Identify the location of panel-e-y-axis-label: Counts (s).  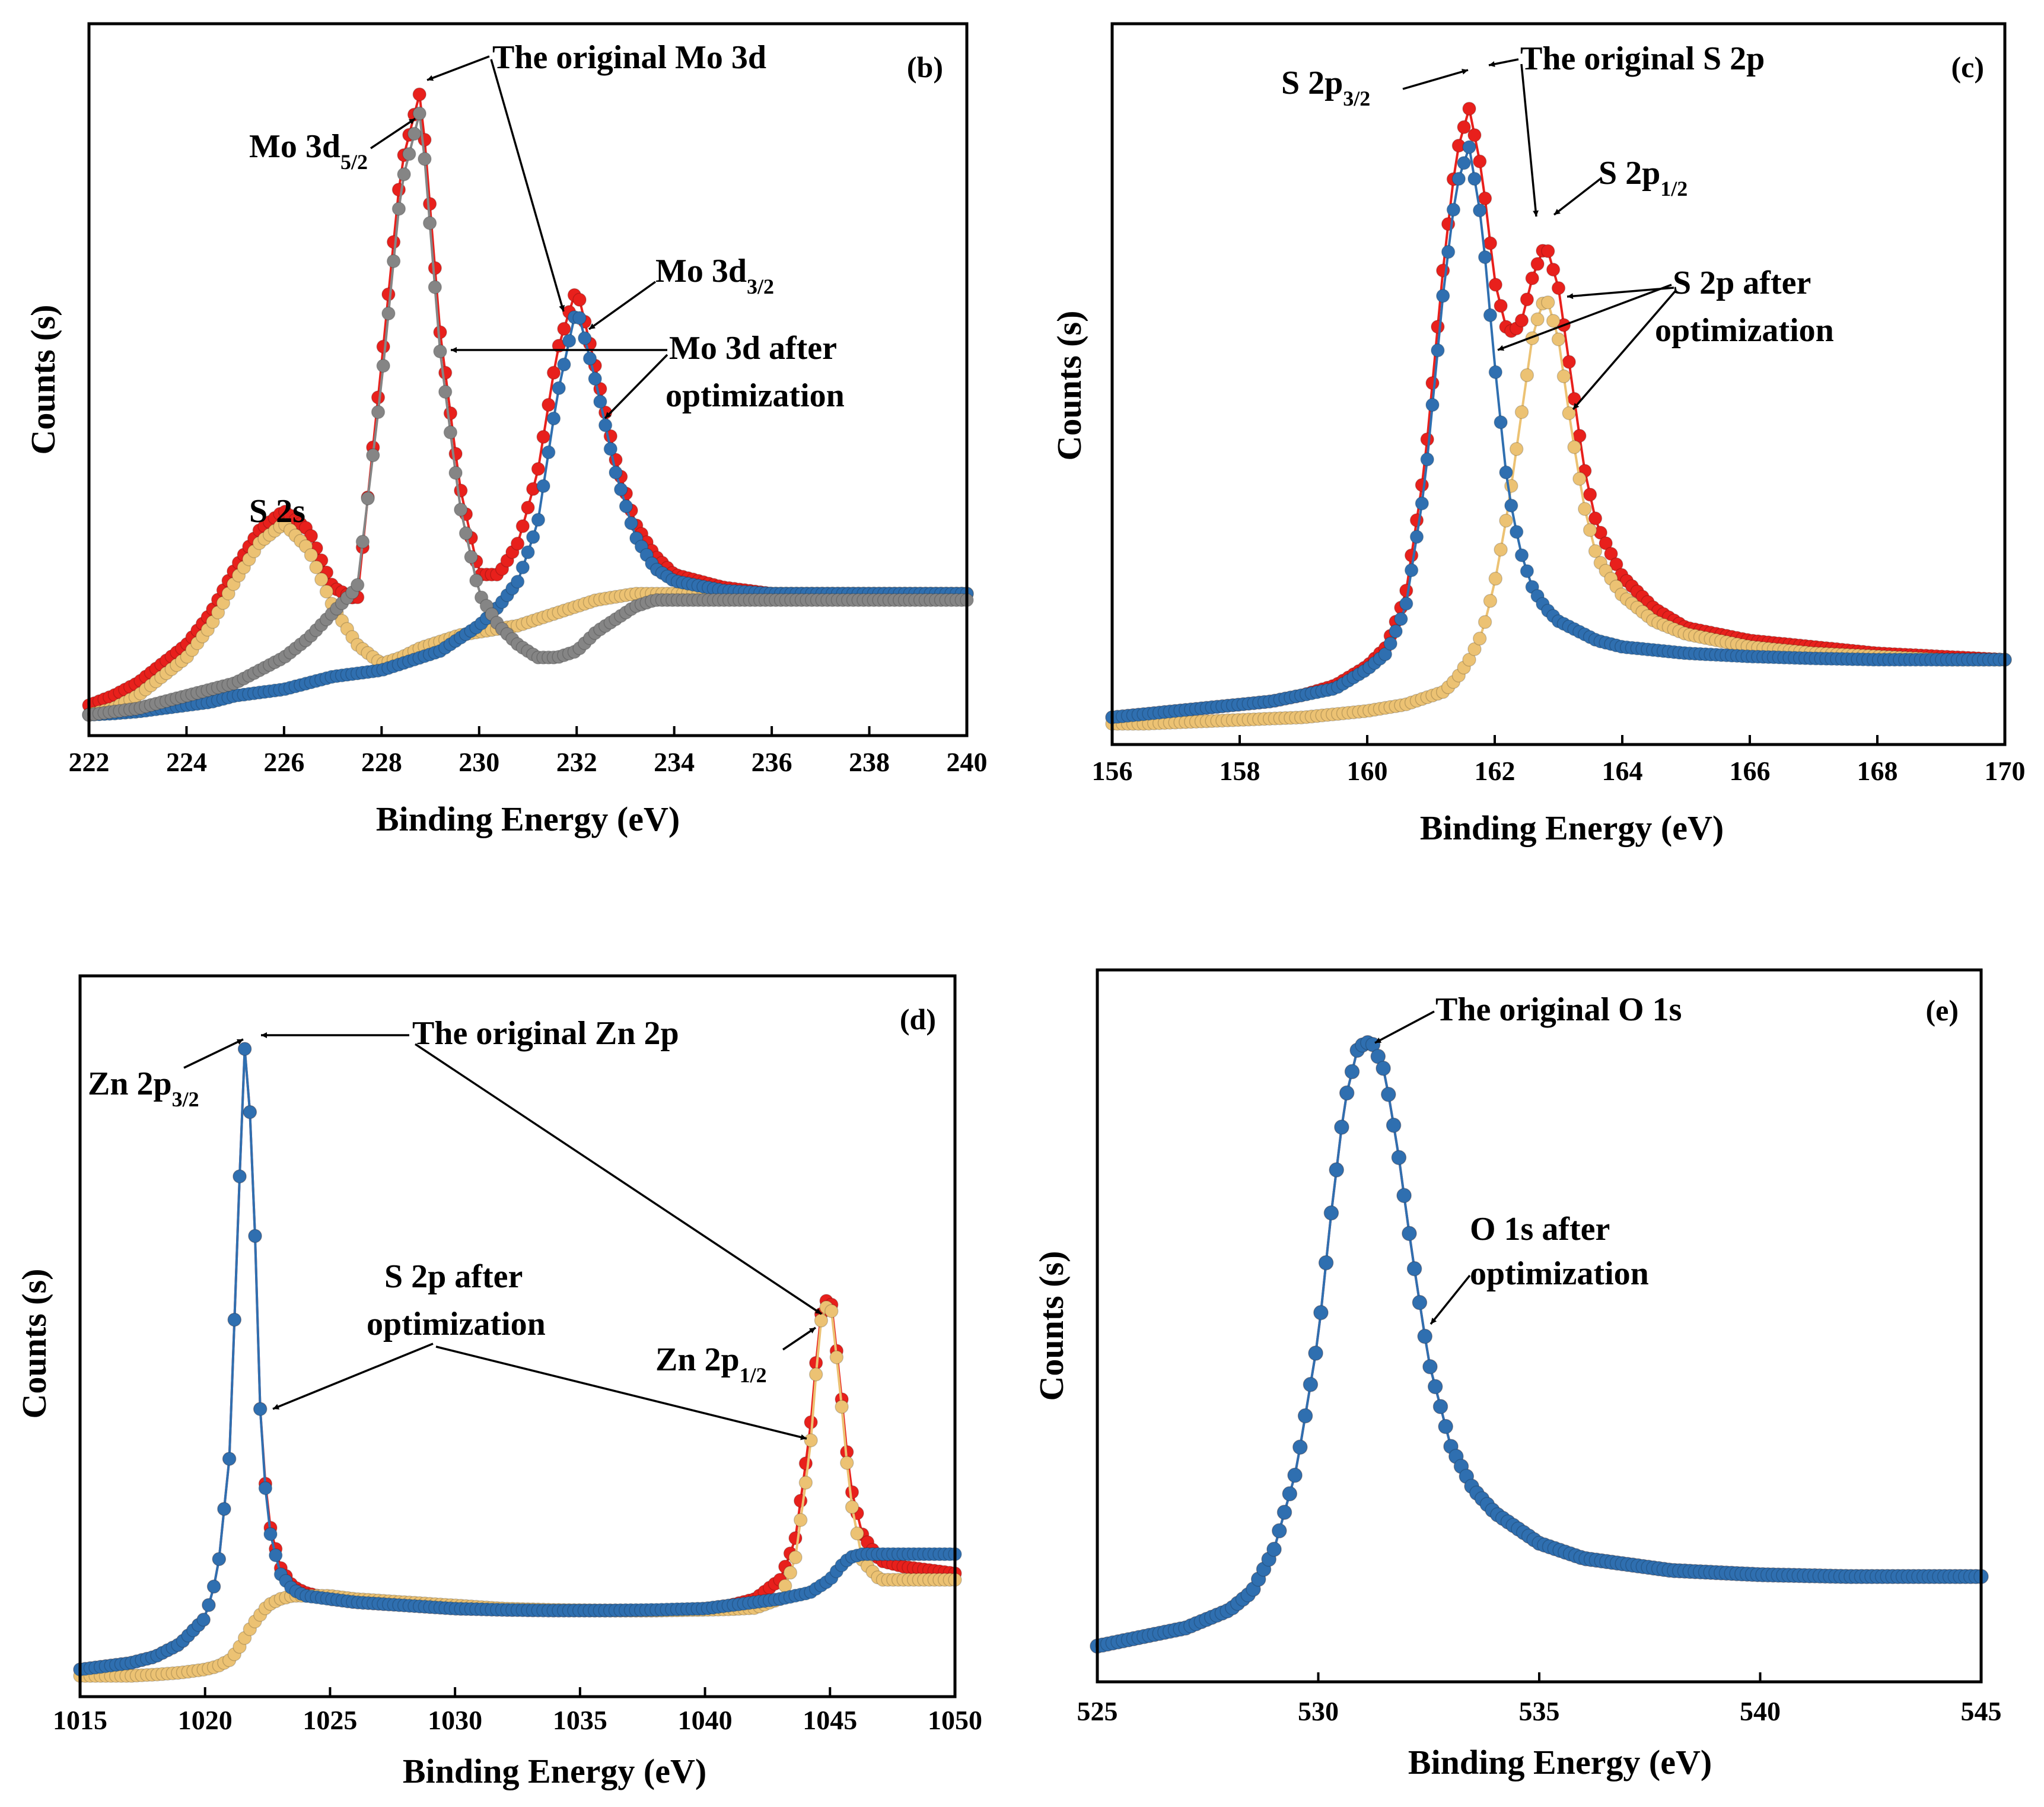
(1051, 1326).